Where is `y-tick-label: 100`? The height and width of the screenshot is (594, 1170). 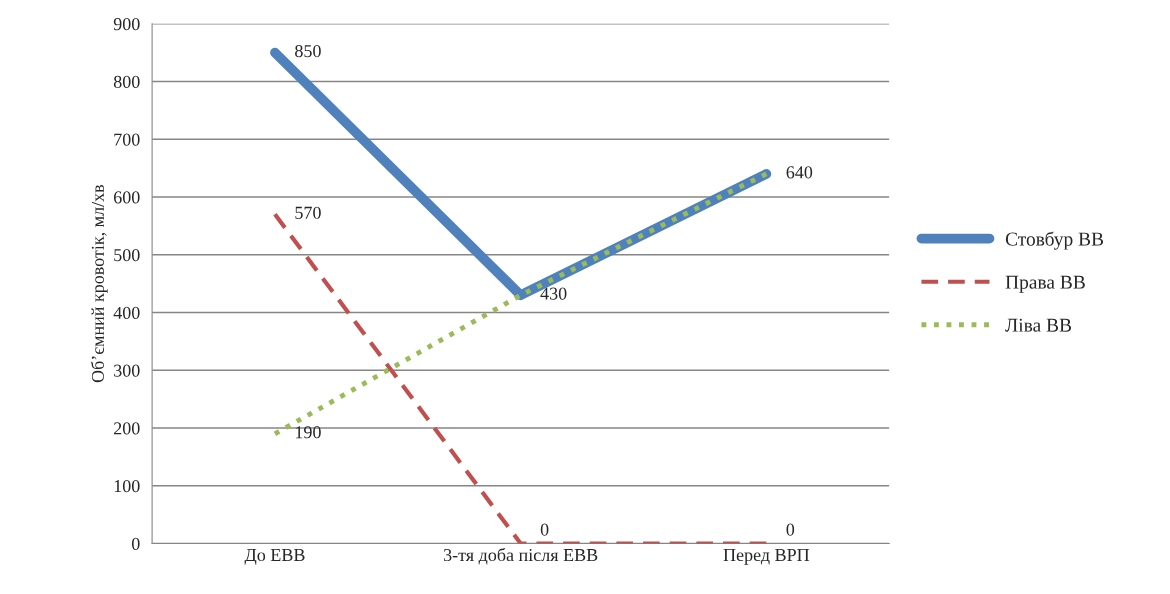 y-tick-label: 100 is located at coordinates (127, 486).